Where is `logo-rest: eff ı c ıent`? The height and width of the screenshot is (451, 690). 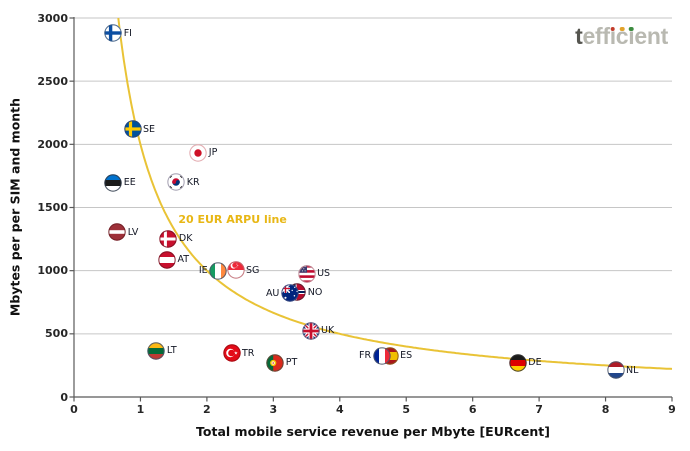
logo-rest: eff ı c ıent is located at coordinates (625, 36).